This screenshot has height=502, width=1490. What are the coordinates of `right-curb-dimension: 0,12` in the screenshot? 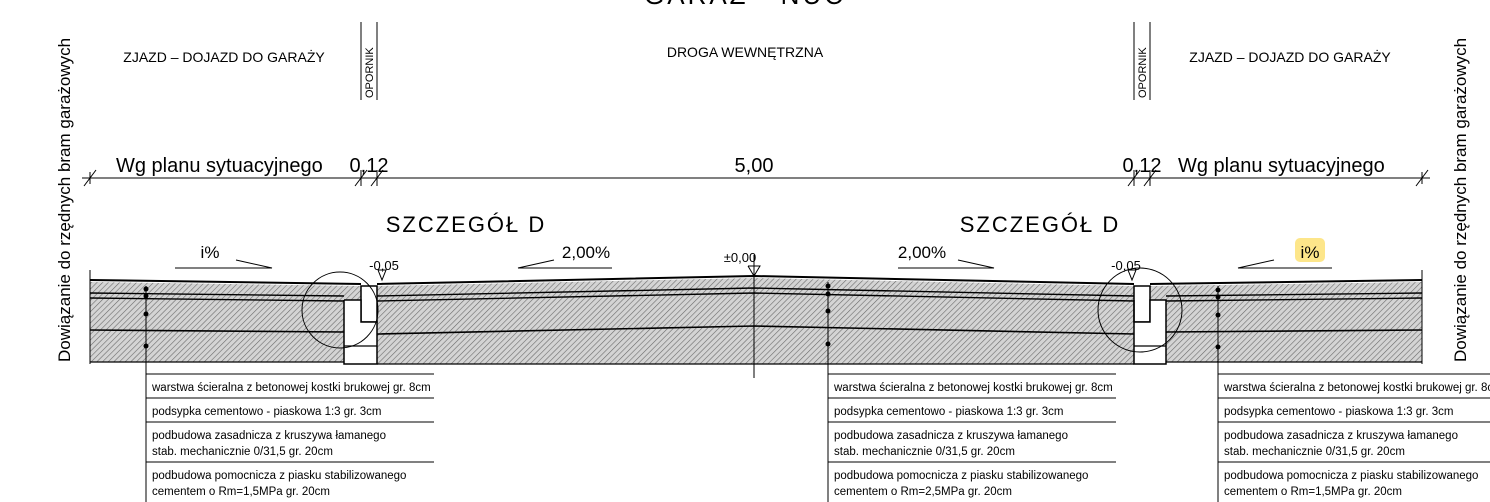 It's located at (1142, 166).